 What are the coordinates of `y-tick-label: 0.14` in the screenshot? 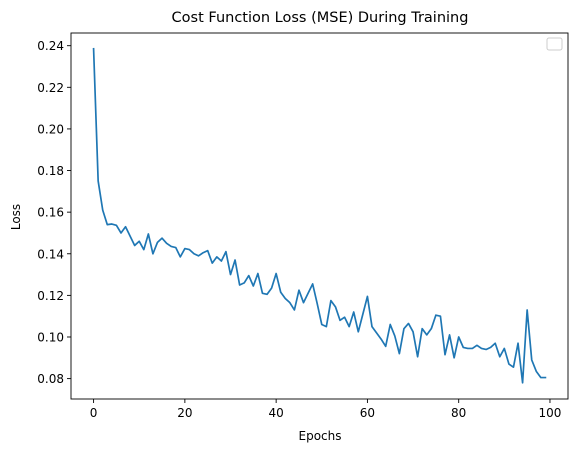 It's located at (50, 254).